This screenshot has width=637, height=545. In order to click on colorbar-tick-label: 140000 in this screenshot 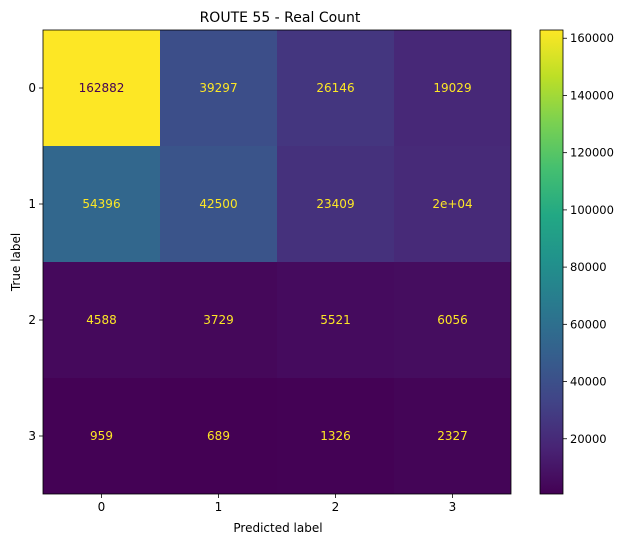, I will do `click(592, 95)`.